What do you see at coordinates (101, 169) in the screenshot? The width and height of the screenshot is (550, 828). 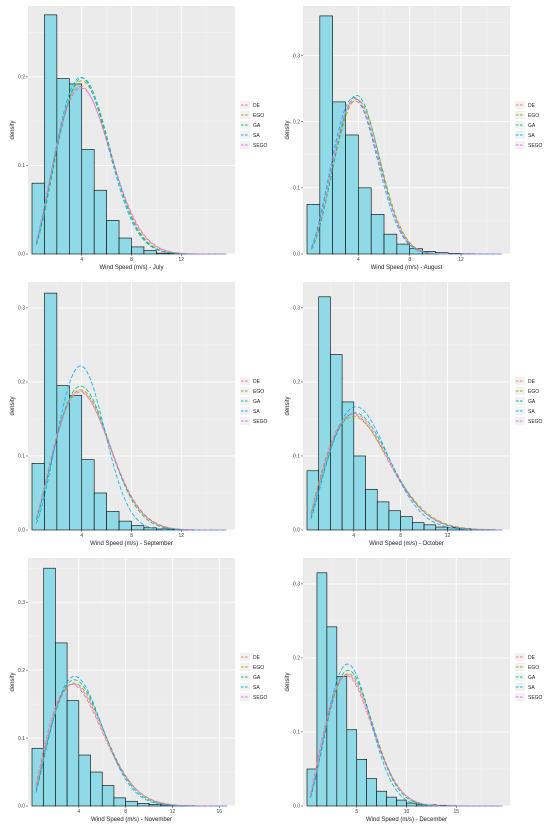 I see `axes: 0.0 0.1 0.2 4 8 12` at bounding box center [101, 169].